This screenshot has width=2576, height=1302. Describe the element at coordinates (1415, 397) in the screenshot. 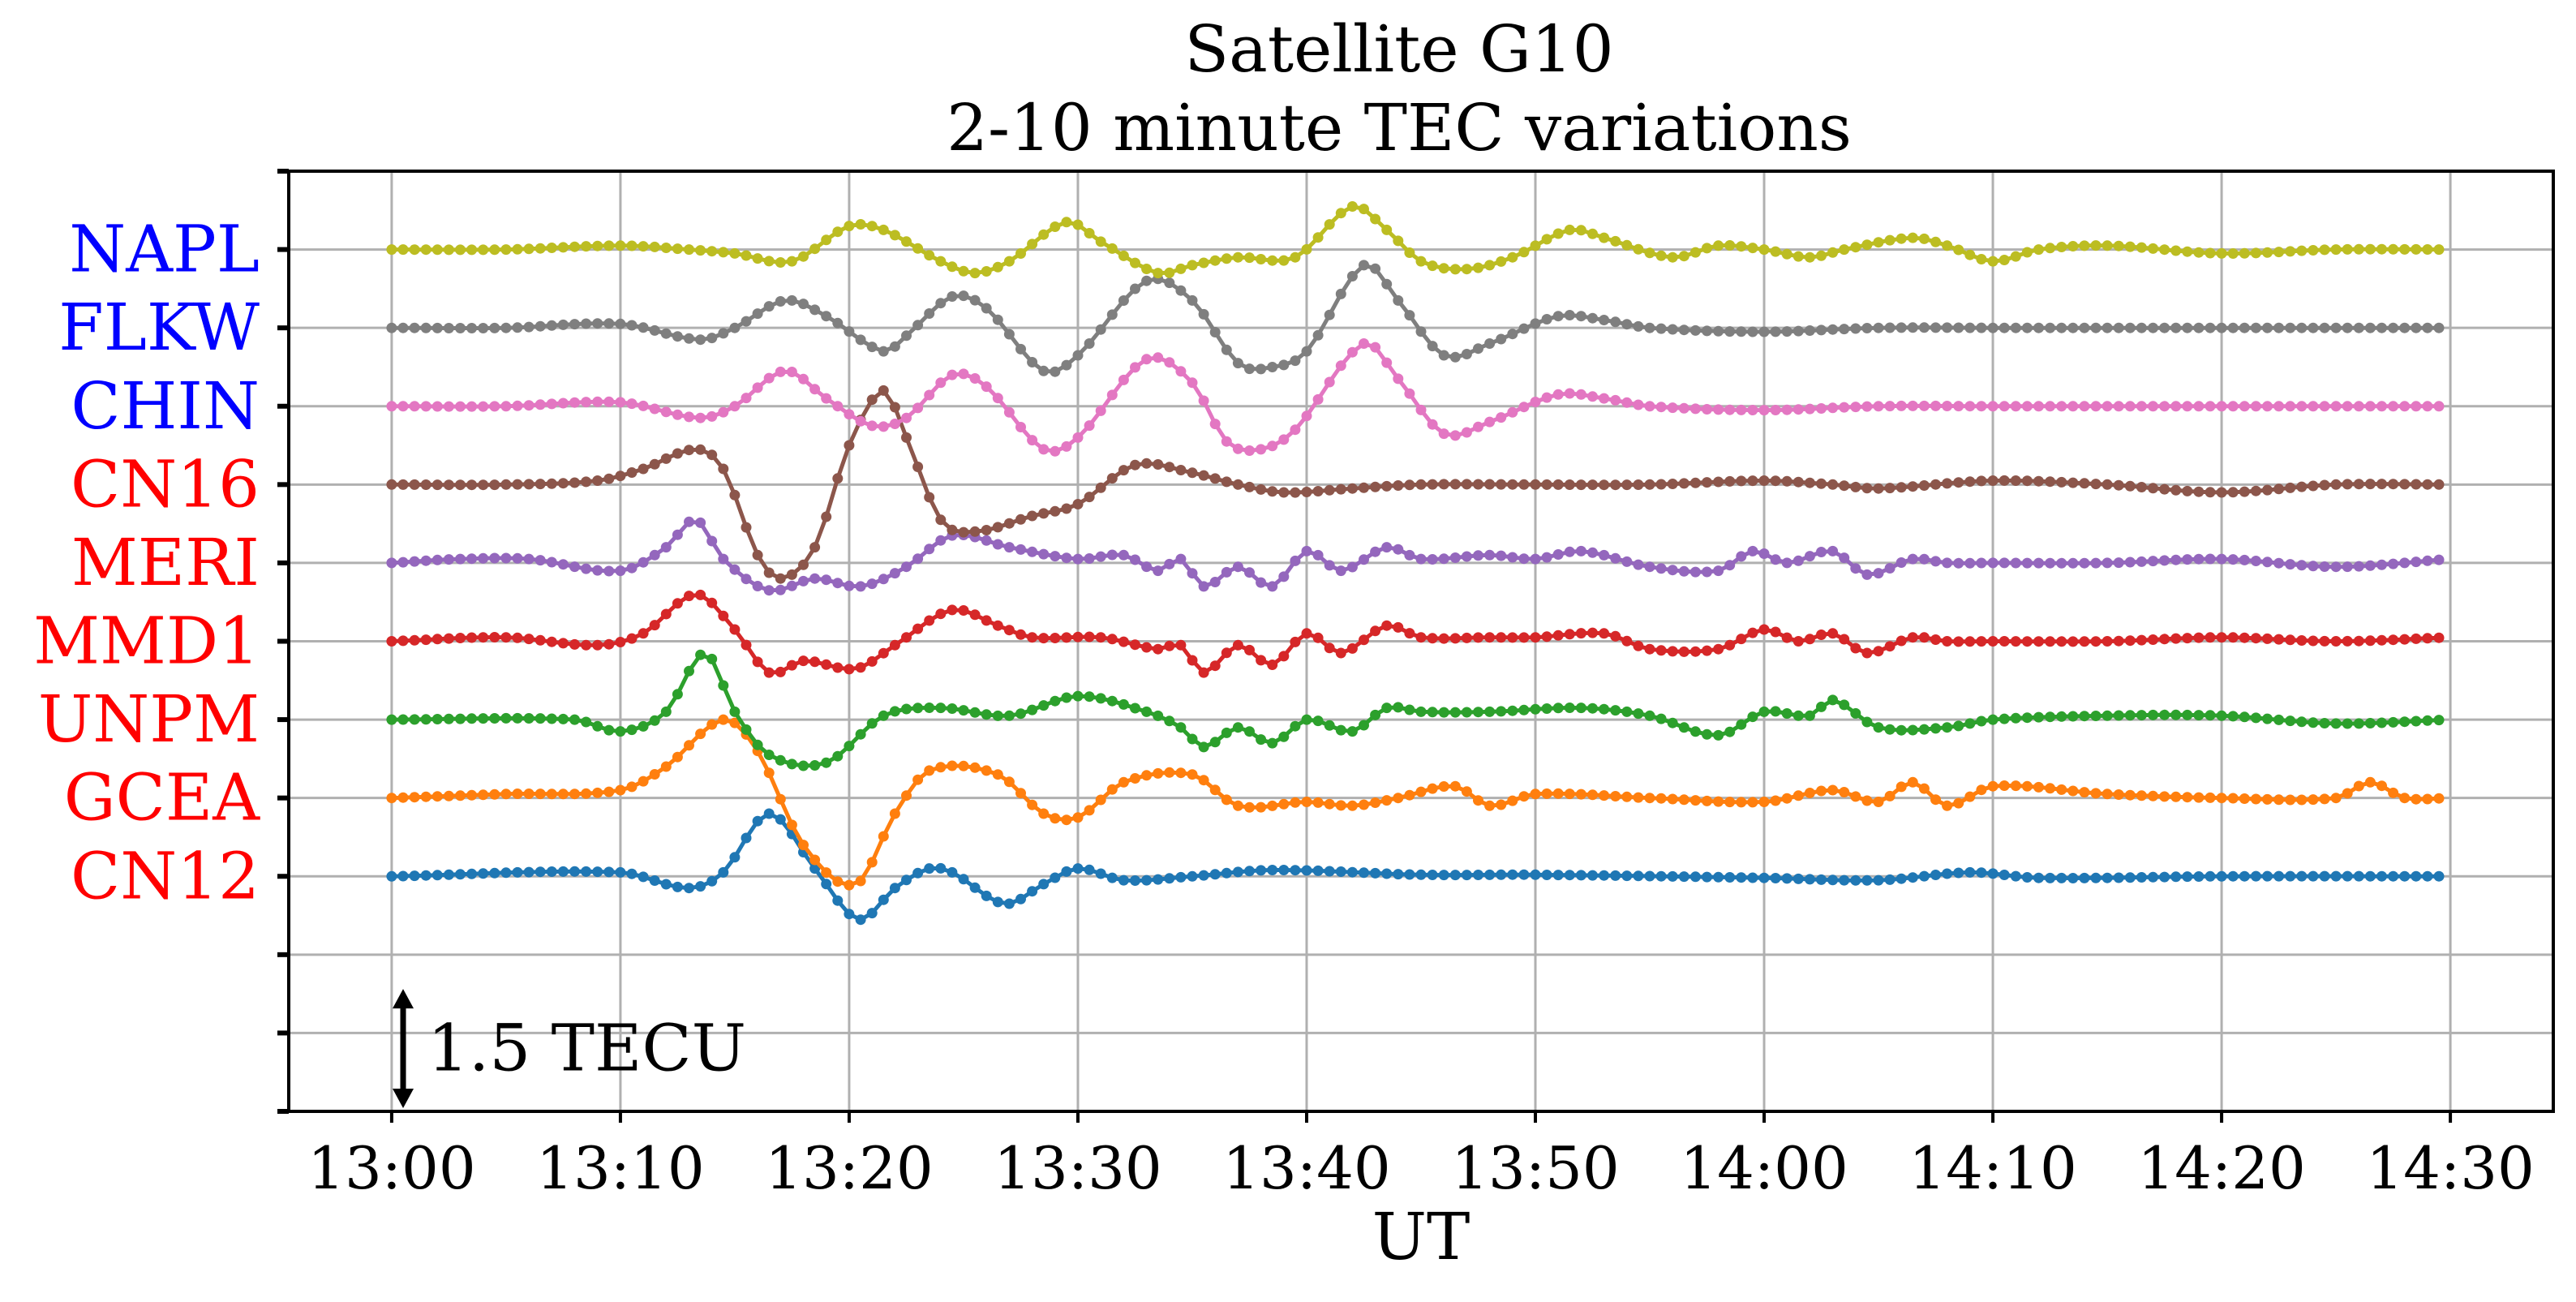

I see `series-line` at that location.